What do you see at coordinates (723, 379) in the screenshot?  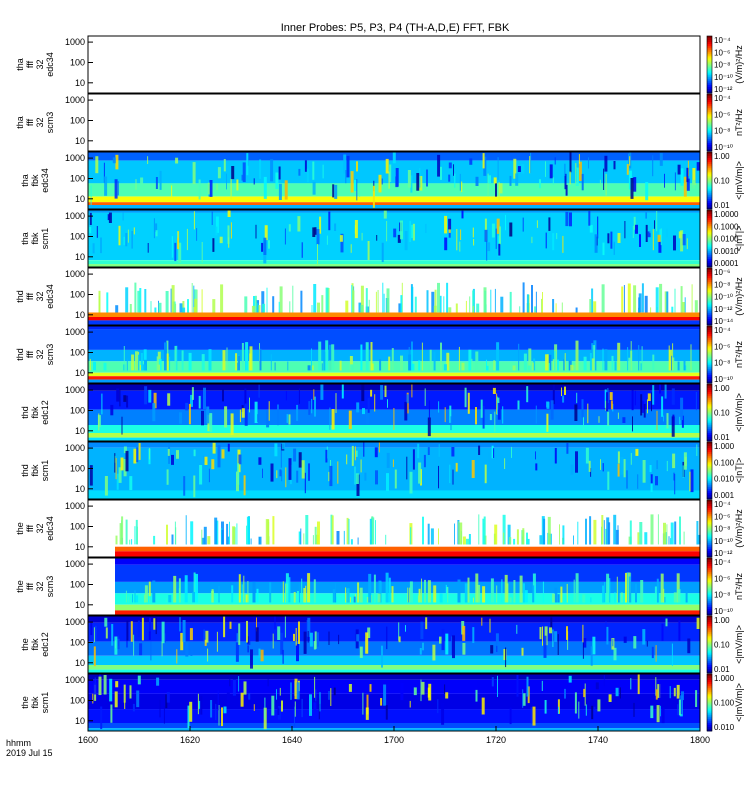 I see `colorbar-tick-label: 10⁻¹⁰` at bounding box center [723, 379].